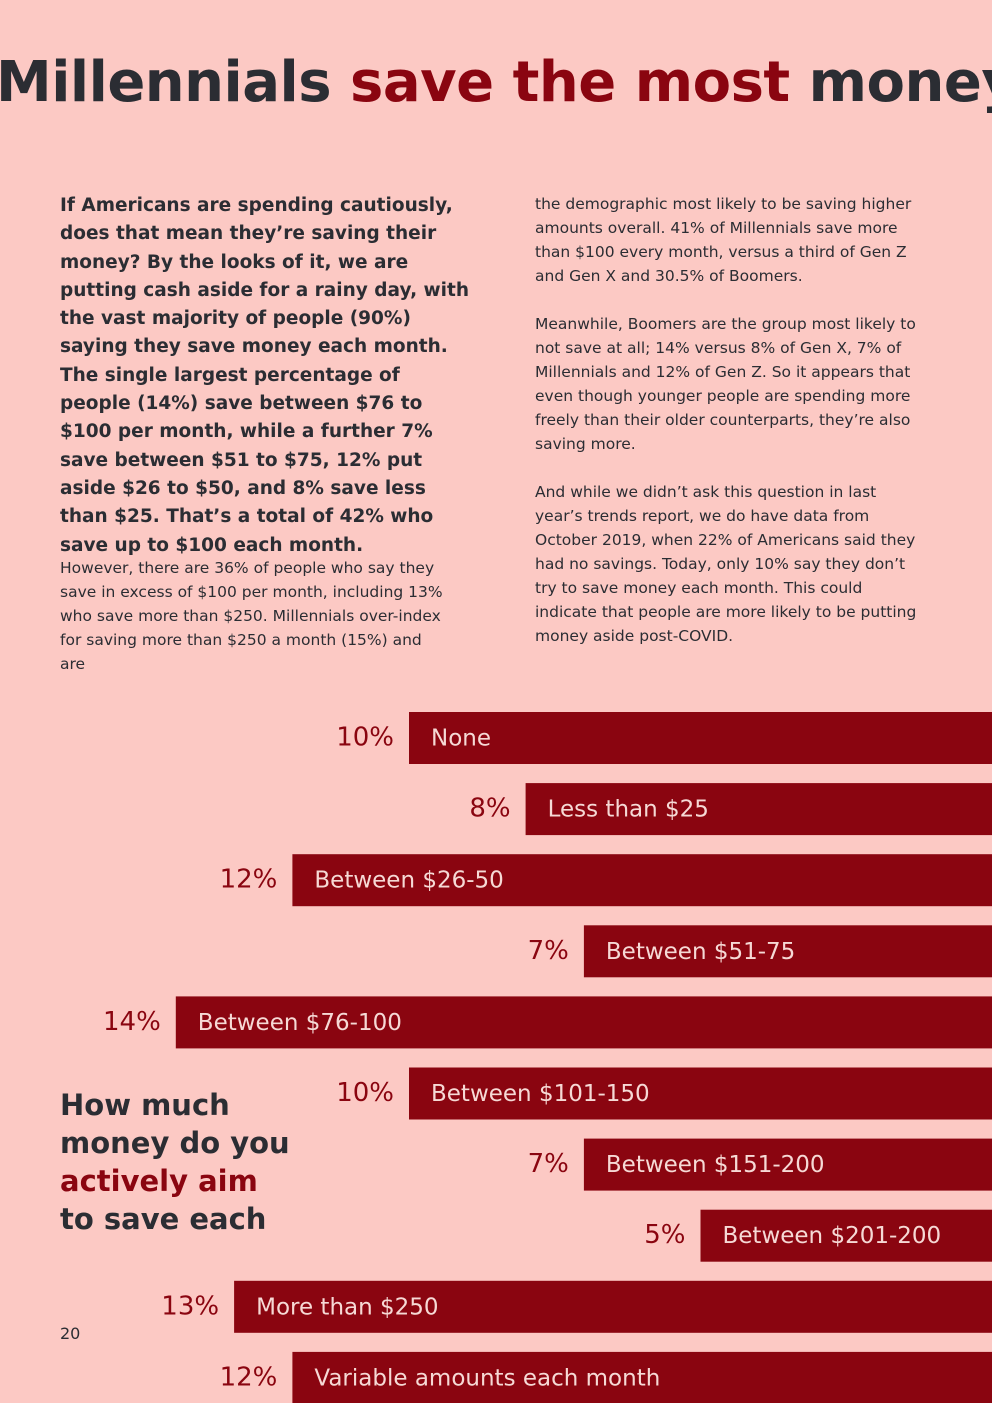 This screenshot has width=992, height=1403. I want to click on title: Millennials save the most money, so click(496, 82).